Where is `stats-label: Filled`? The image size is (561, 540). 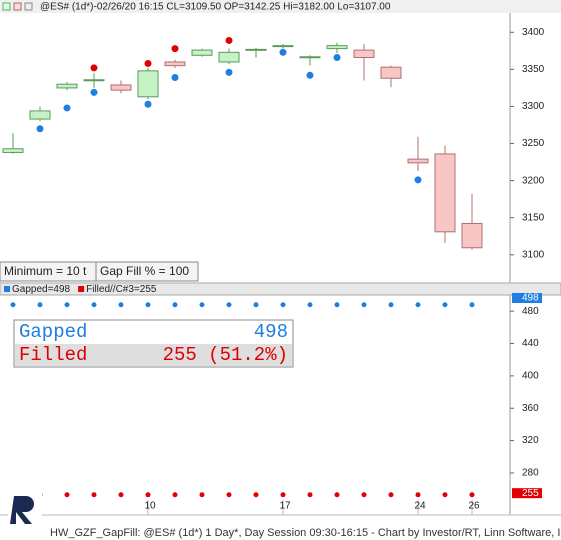
stats-label: Filled is located at coordinates (53, 355).